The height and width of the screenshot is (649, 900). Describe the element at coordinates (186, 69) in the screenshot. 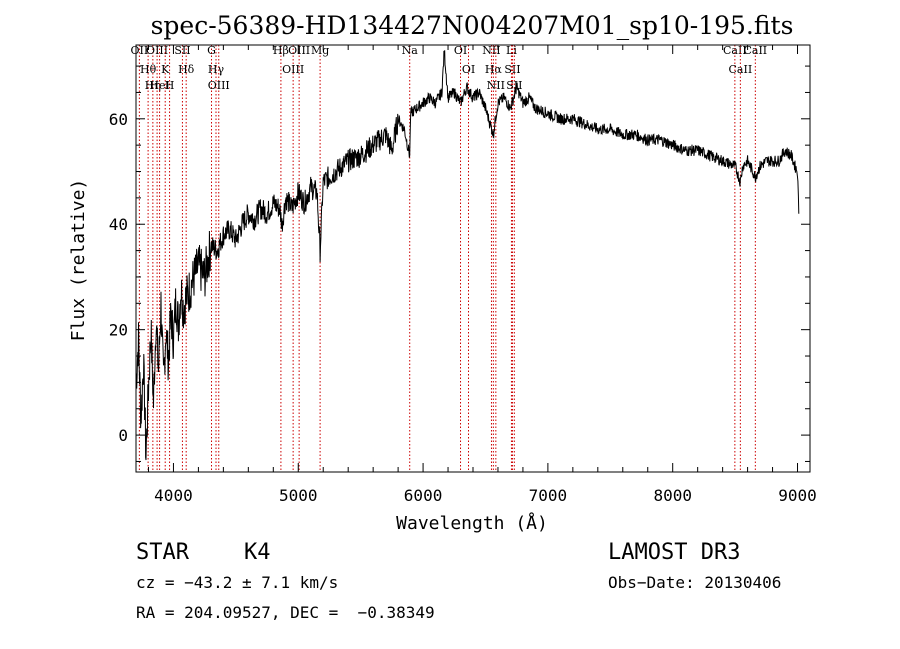

I see `line-marker-label: Hδ` at that location.